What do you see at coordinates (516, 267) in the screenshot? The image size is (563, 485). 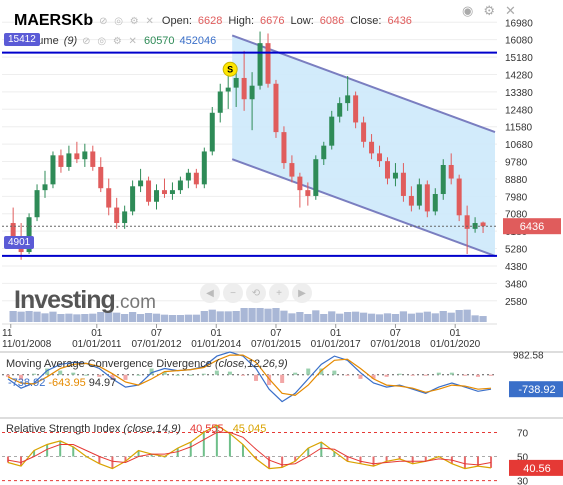 I see `price-tick-label: 4380` at bounding box center [516, 267].